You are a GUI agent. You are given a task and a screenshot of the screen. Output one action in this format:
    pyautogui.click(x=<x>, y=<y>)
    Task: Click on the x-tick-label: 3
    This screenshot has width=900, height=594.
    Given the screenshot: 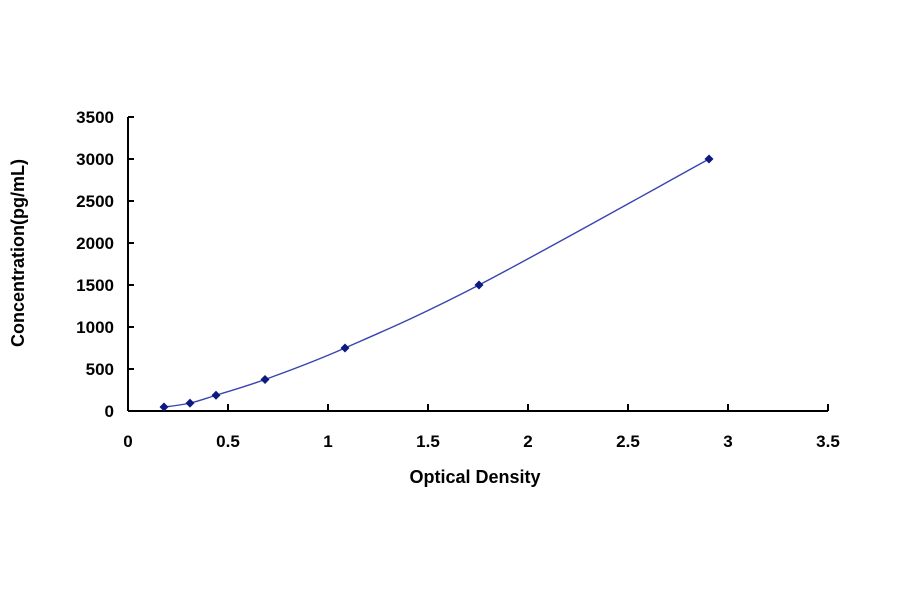 What is the action you would take?
    pyautogui.click(x=727, y=441)
    